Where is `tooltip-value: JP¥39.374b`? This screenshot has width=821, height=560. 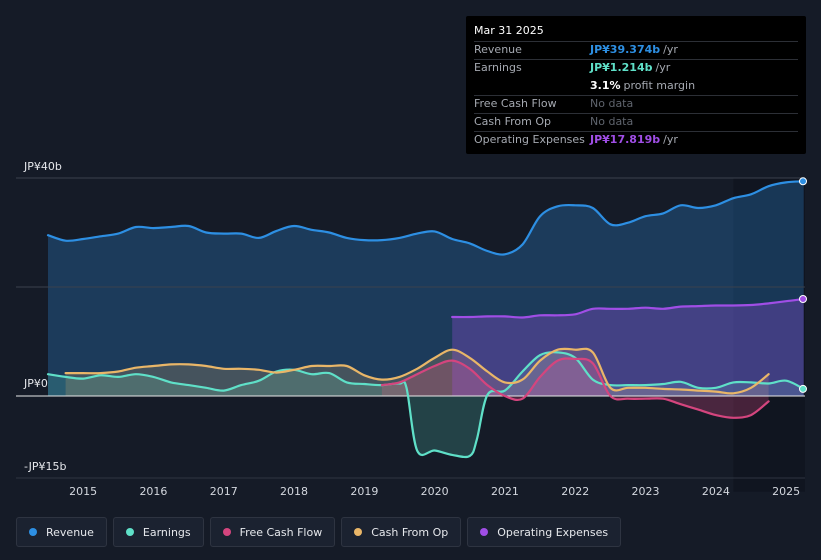 tooltip-value: JP¥39.374b is located at coordinates (625, 49).